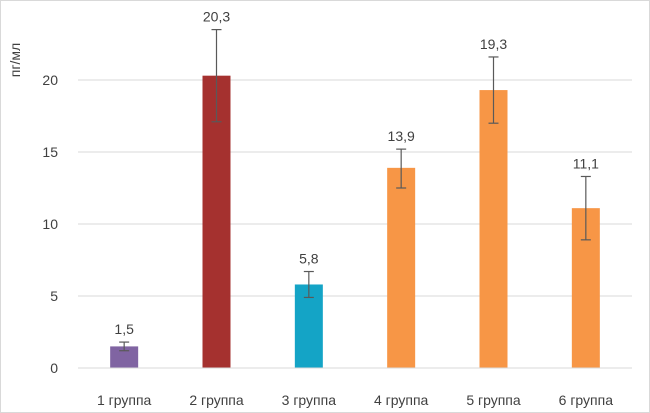 The width and height of the screenshot is (650, 413). Describe the element at coordinates (54, 296) in the screenshot. I see `y-tick-label: 5` at that location.